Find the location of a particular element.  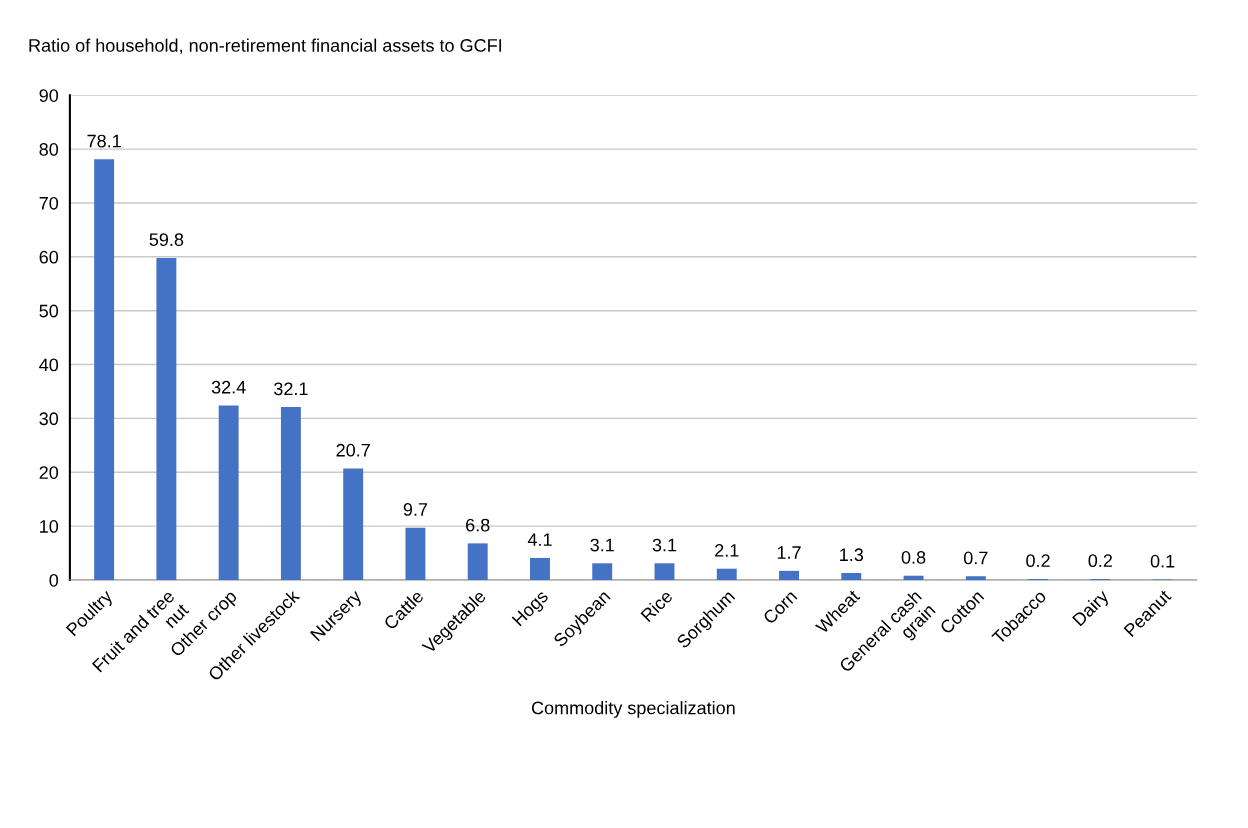

x-tick-label: Rice is located at coordinates (657, 605).